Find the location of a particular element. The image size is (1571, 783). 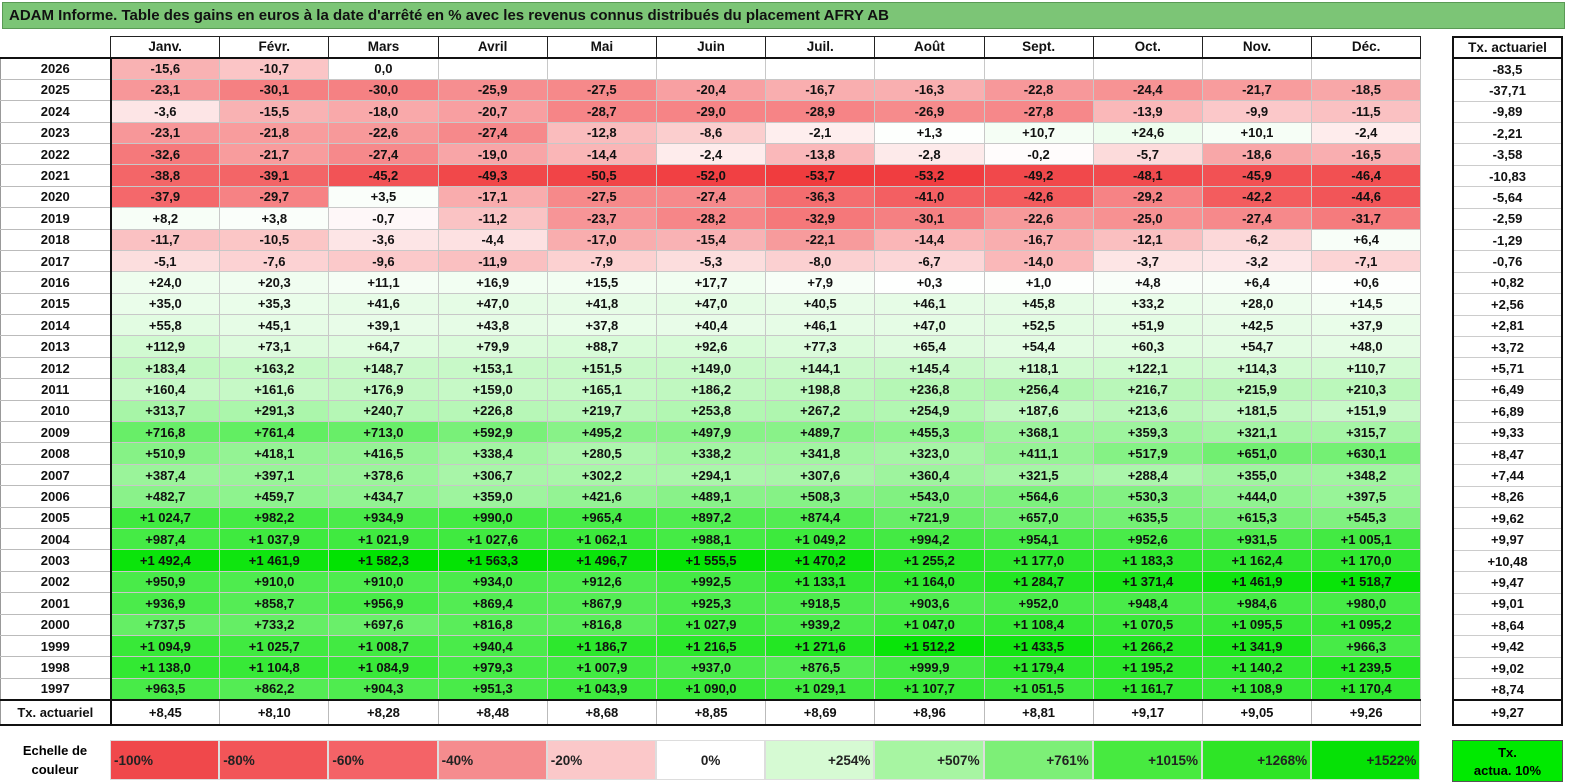

month-header: Juin is located at coordinates (711, 47).